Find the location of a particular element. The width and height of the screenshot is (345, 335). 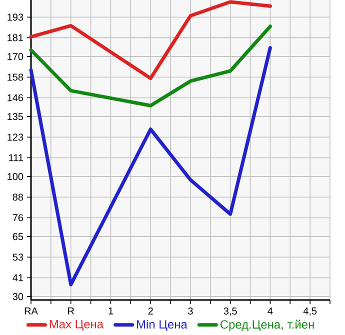

y-tick-label: 65 is located at coordinates (18, 236).